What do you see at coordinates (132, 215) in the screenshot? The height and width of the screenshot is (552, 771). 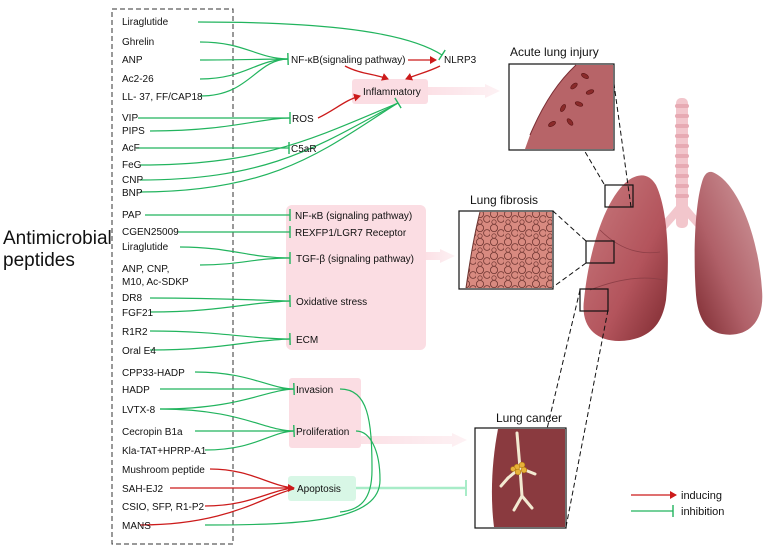 I see `peptide-pap: PAP` at bounding box center [132, 215].